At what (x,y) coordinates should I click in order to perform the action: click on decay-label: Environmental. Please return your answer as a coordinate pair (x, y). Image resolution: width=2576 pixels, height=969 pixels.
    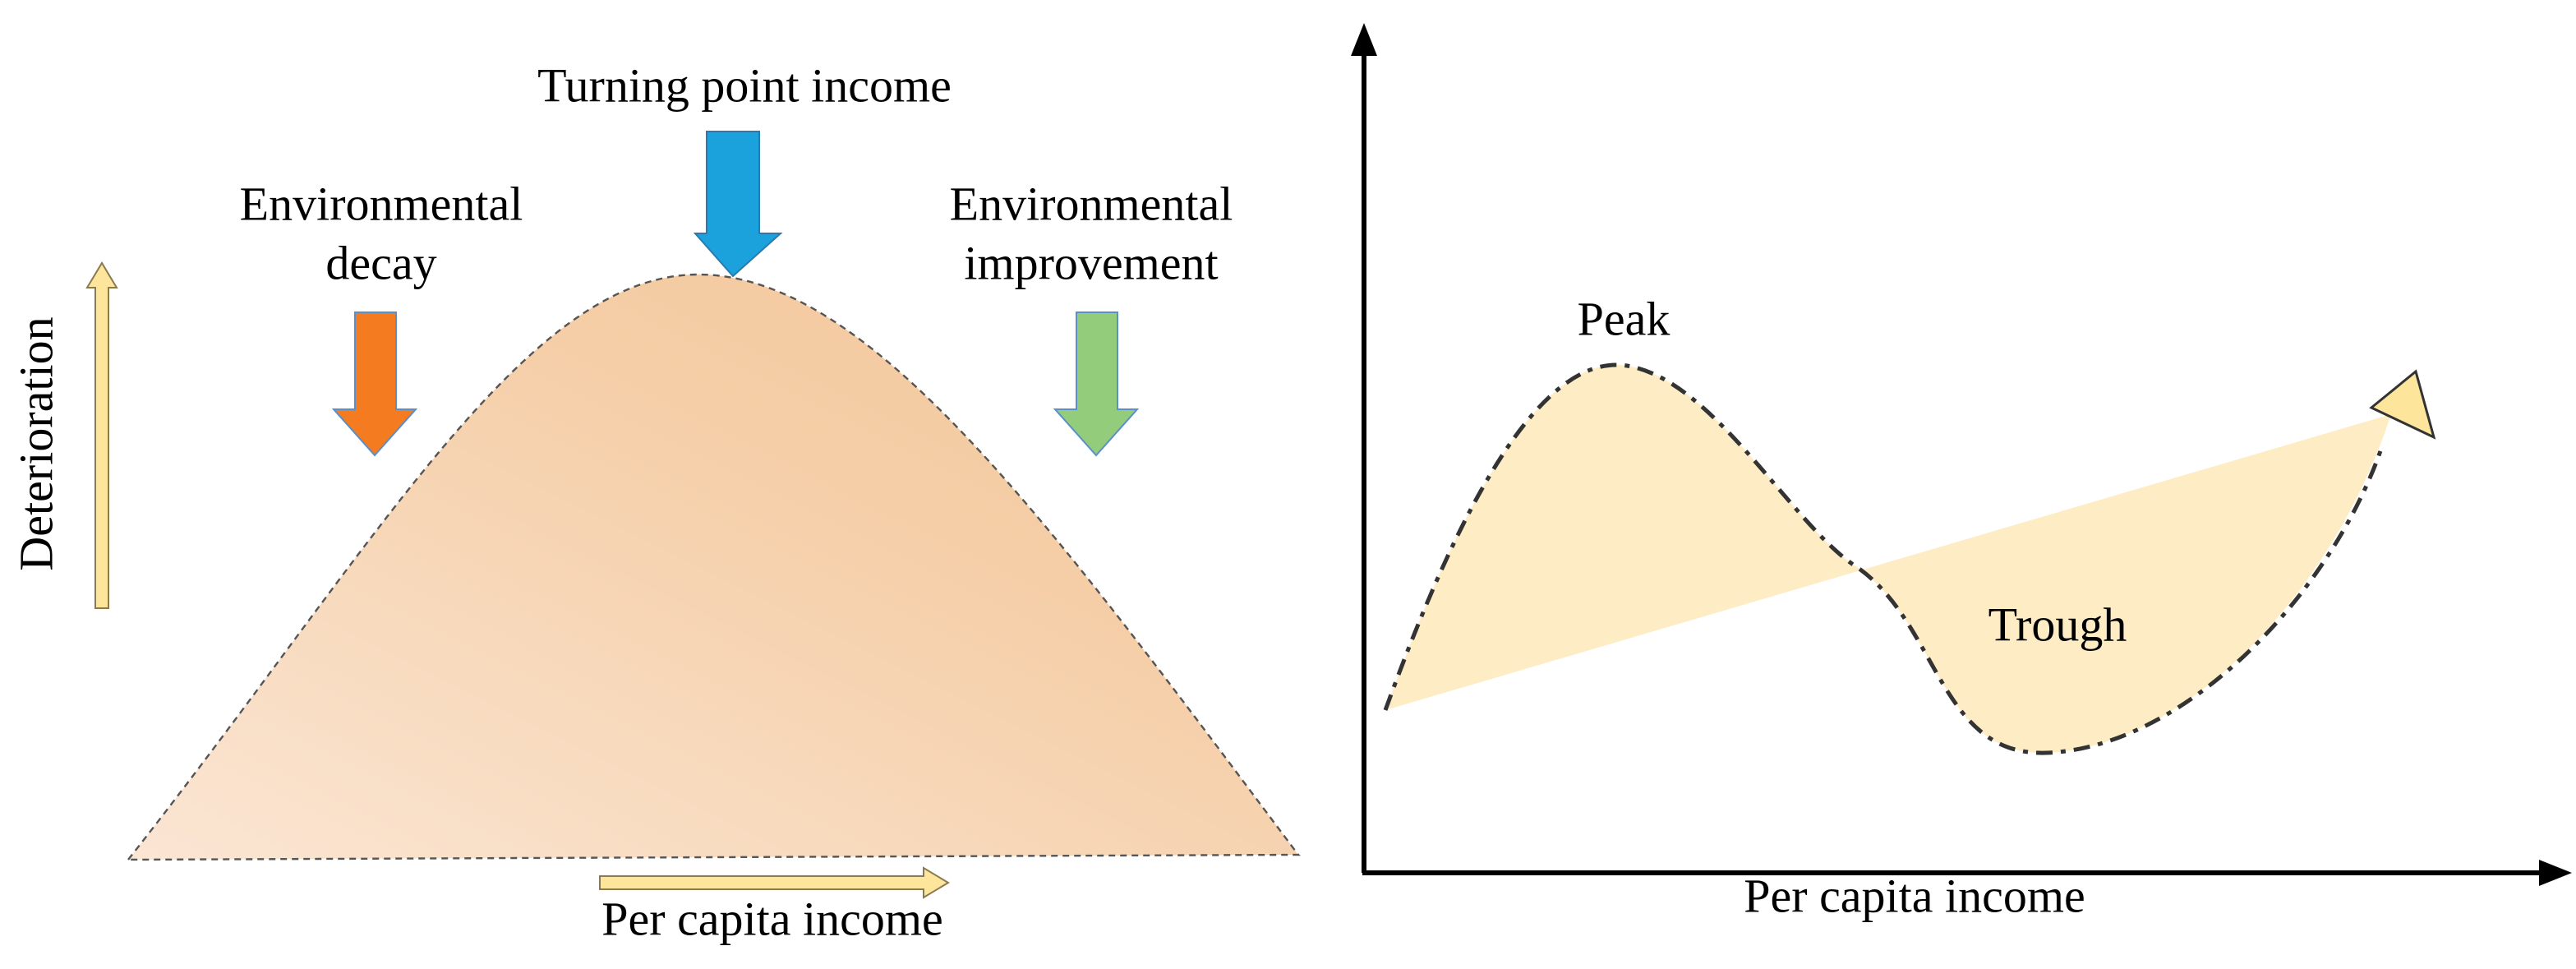
    Looking at the image, I should click on (381, 203).